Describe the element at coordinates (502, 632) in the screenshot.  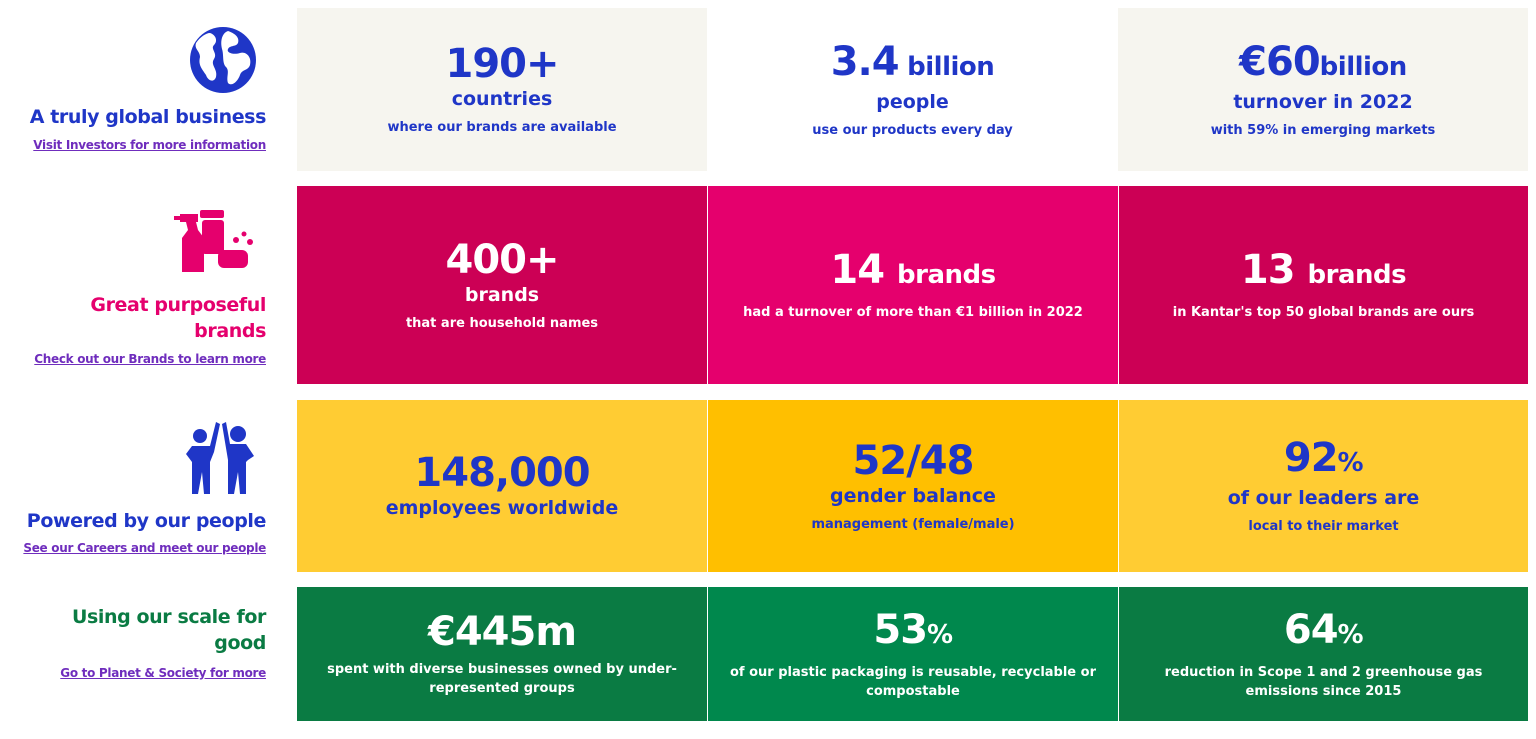
I see `stat-value: €445m` at that location.